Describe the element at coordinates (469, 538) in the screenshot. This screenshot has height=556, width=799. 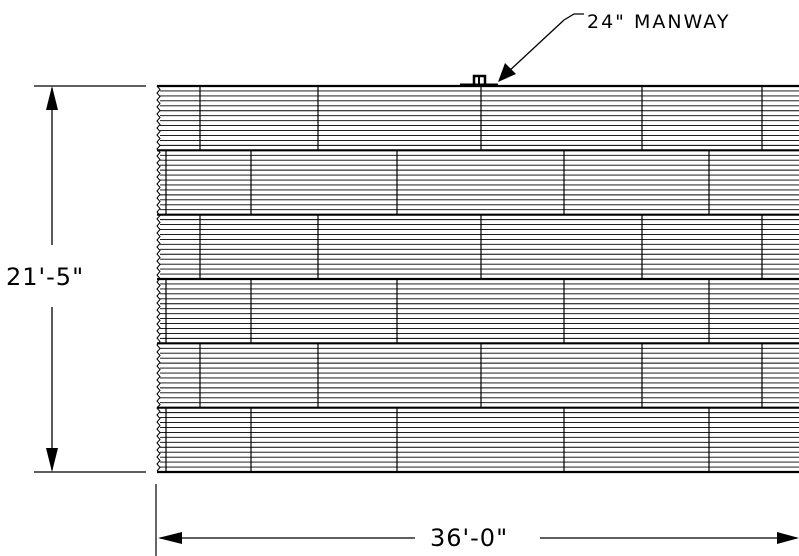
I see `width-dimension-label: 36'-0"` at that location.